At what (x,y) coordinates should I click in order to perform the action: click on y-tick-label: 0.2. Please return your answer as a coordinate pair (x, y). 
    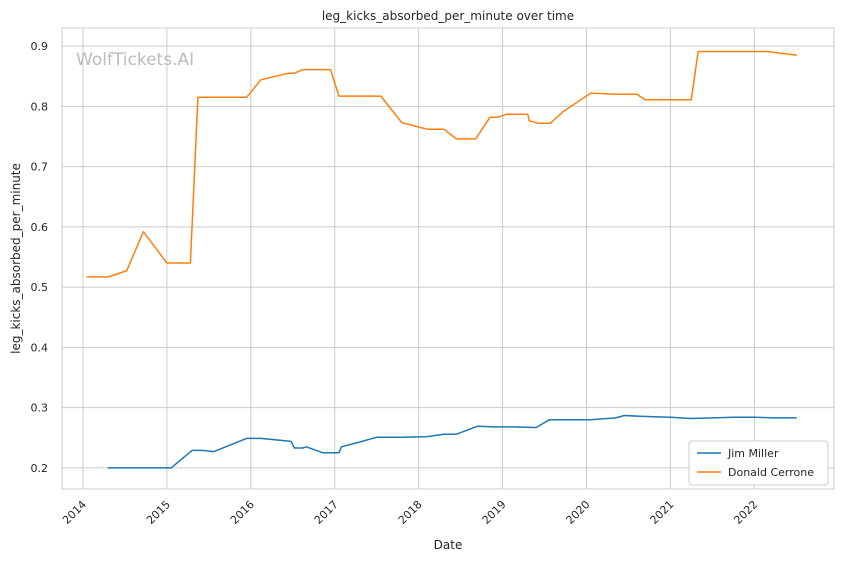
    Looking at the image, I should click on (40, 468).